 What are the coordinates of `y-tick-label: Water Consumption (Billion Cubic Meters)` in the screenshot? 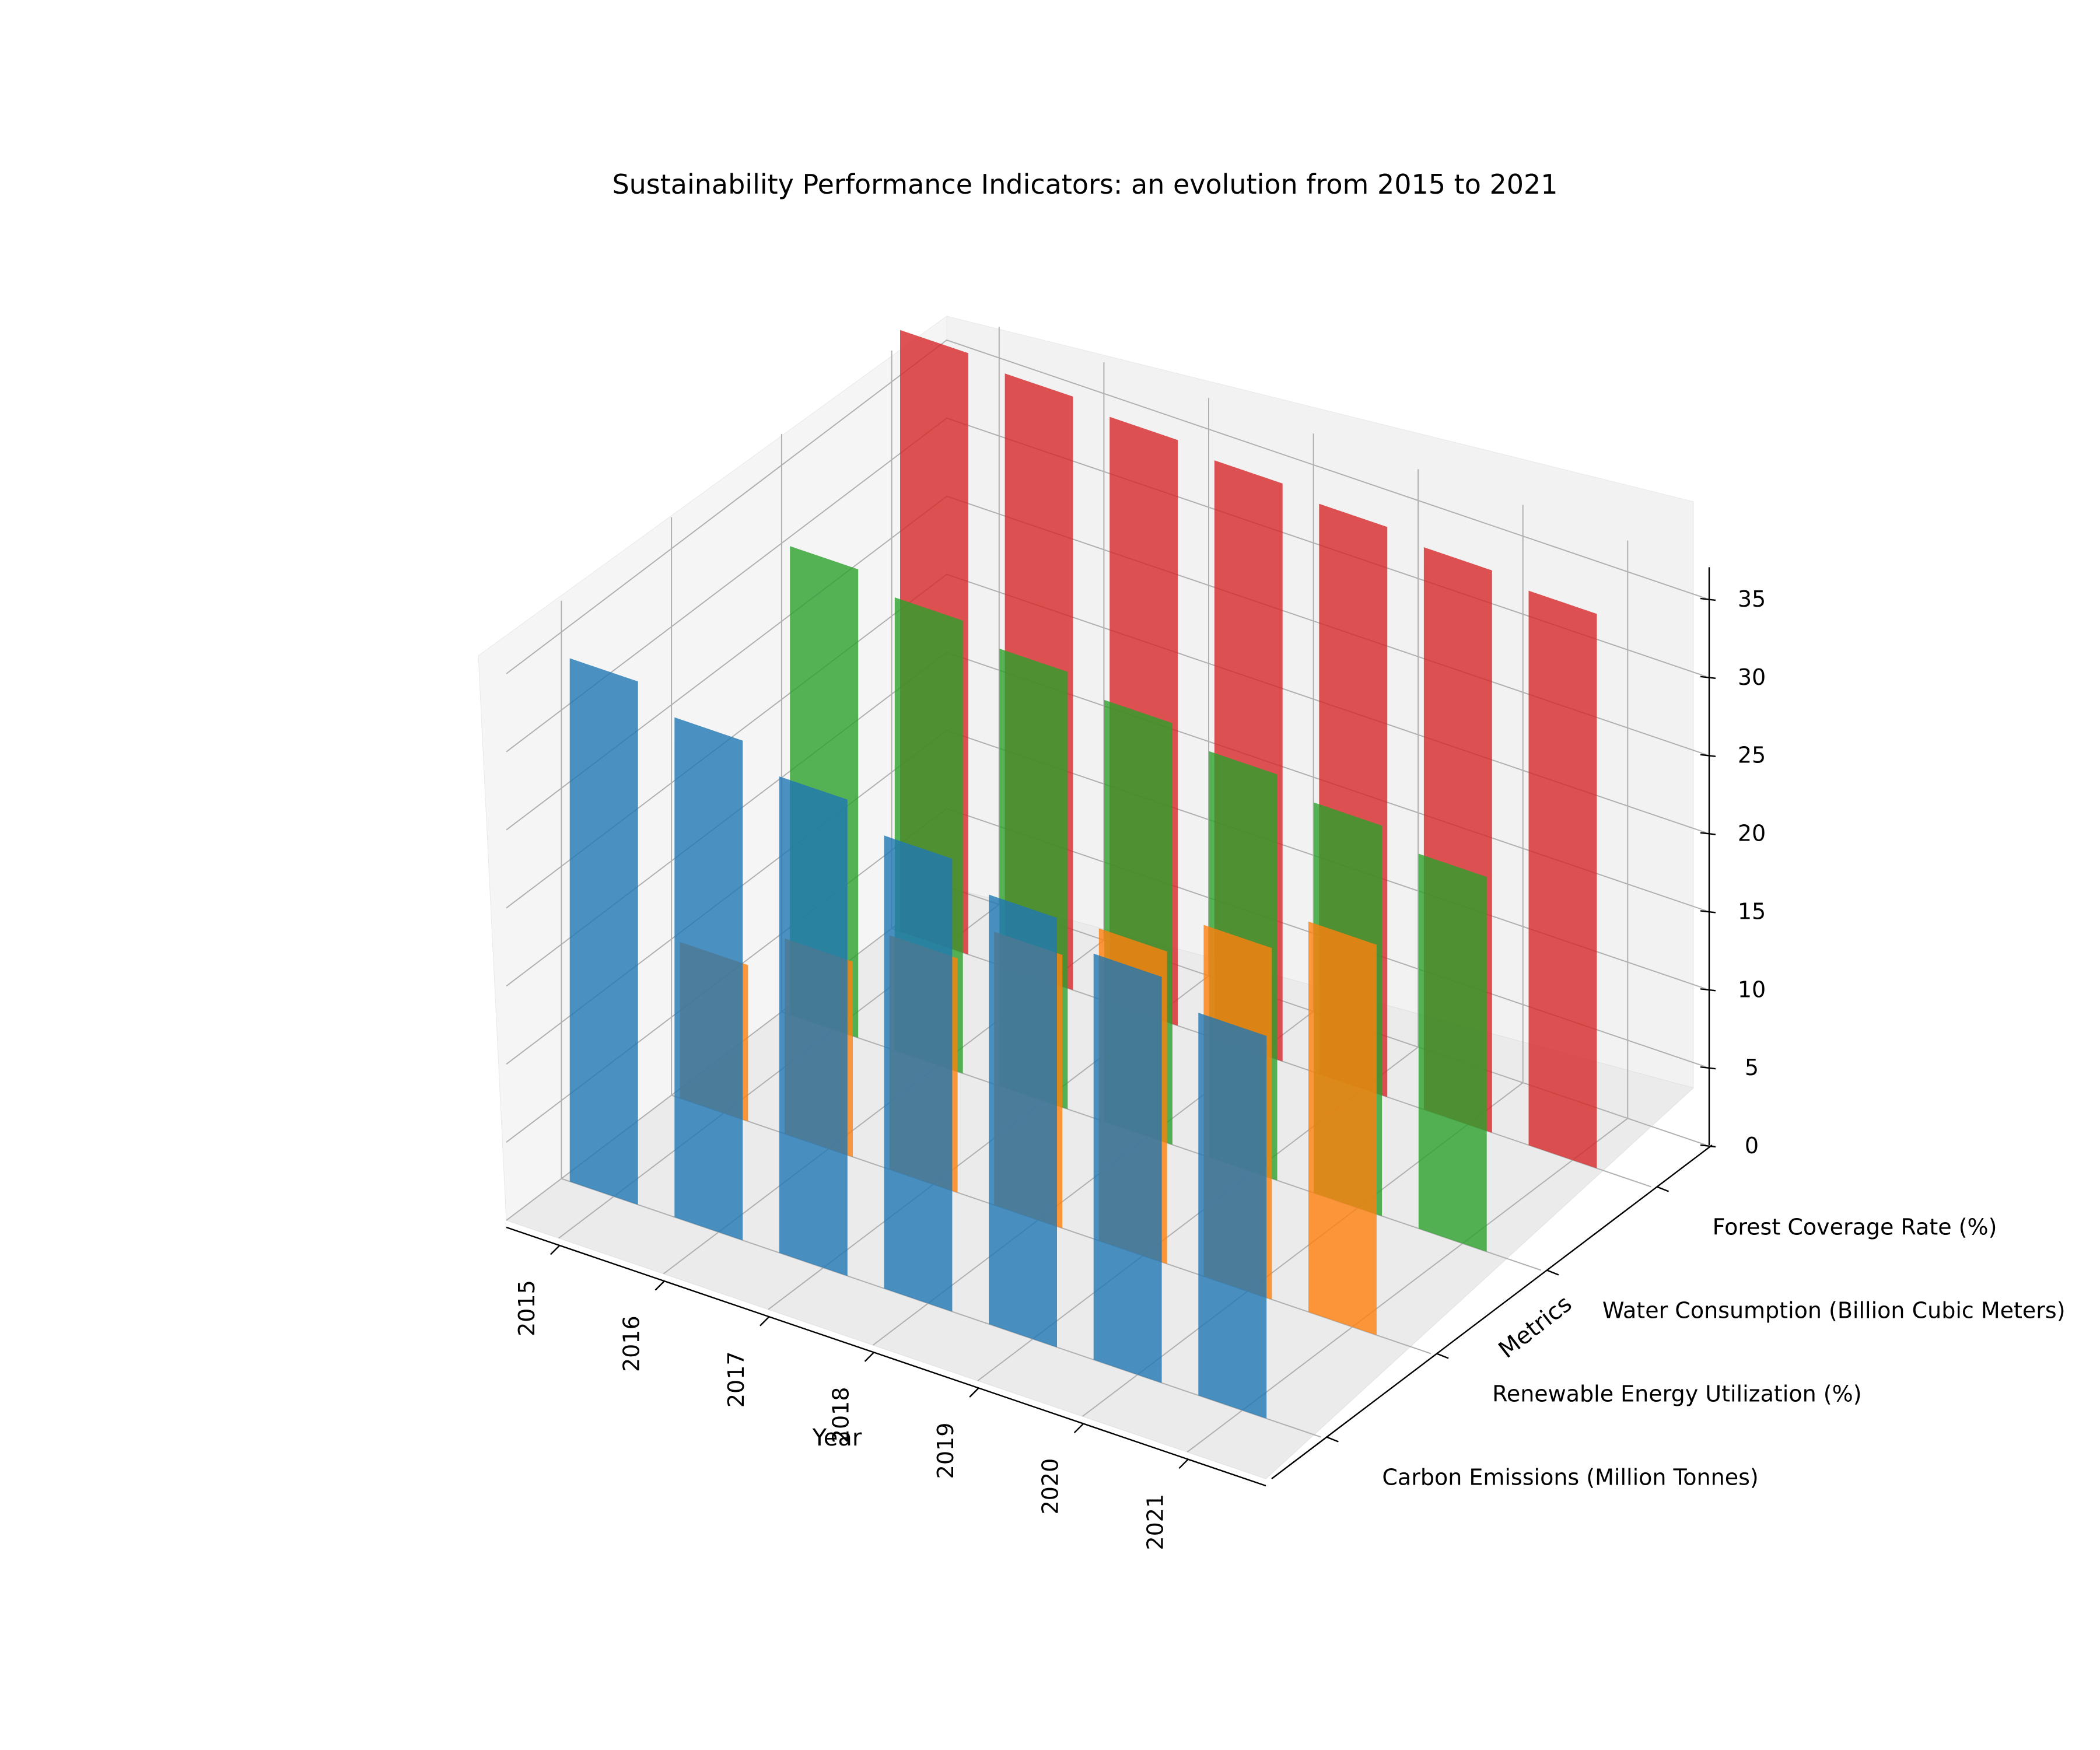 It's located at (1834, 1311).